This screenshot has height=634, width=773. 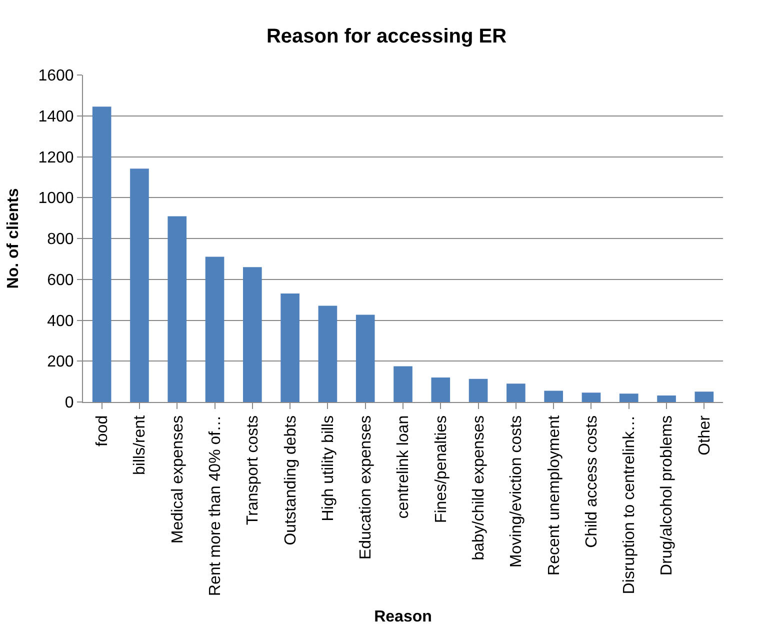 I want to click on x-tick-label: baby/child expenses, so click(x=479, y=487).